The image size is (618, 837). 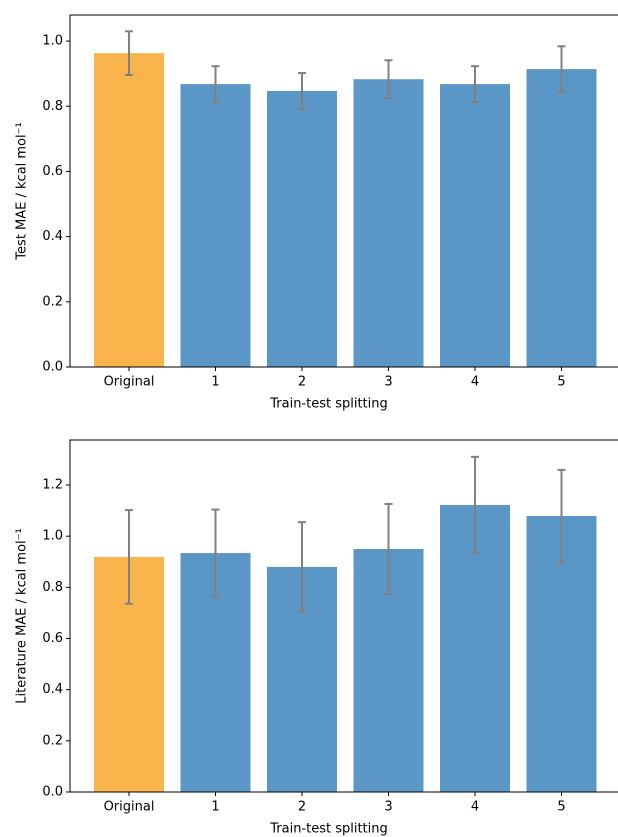 What do you see at coordinates (52, 485) in the screenshot?
I see `y-tick-label: 1.2` at bounding box center [52, 485].